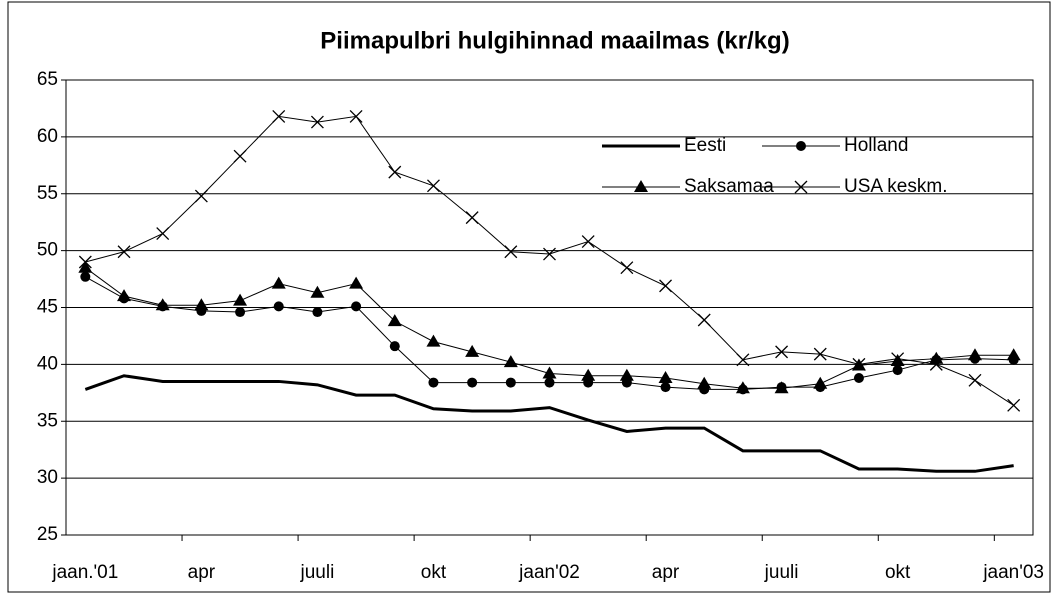 The width and height of the screenshot is (1056, 595). Describe the element at coordinates (47, 534) in the screenshot. I see `y-tick-label: 25` at that location.